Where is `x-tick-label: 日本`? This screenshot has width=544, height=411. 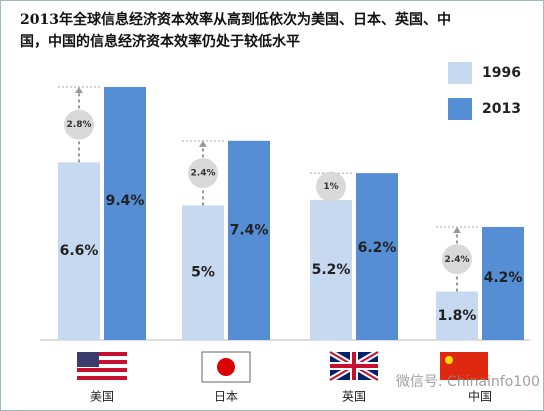
x-tick-label: 日本 is located at coordinates (226, 397).